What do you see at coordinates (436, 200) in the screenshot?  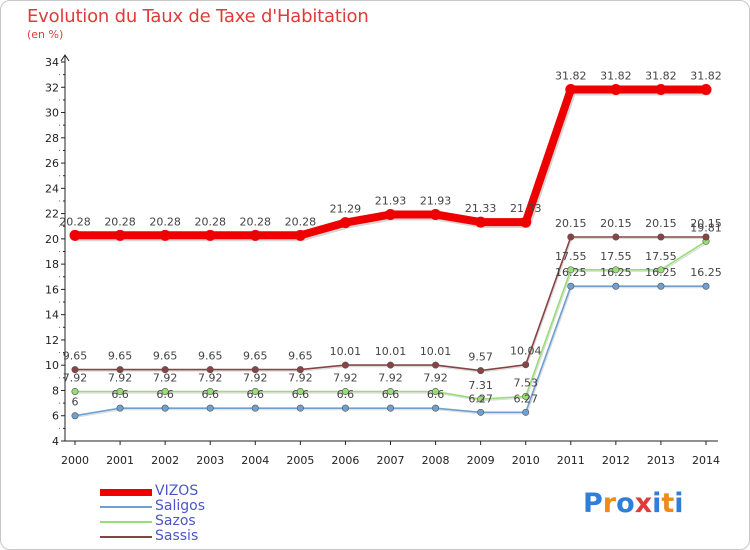 I see `data-label: 21.93` at bounding box center [436, 200].